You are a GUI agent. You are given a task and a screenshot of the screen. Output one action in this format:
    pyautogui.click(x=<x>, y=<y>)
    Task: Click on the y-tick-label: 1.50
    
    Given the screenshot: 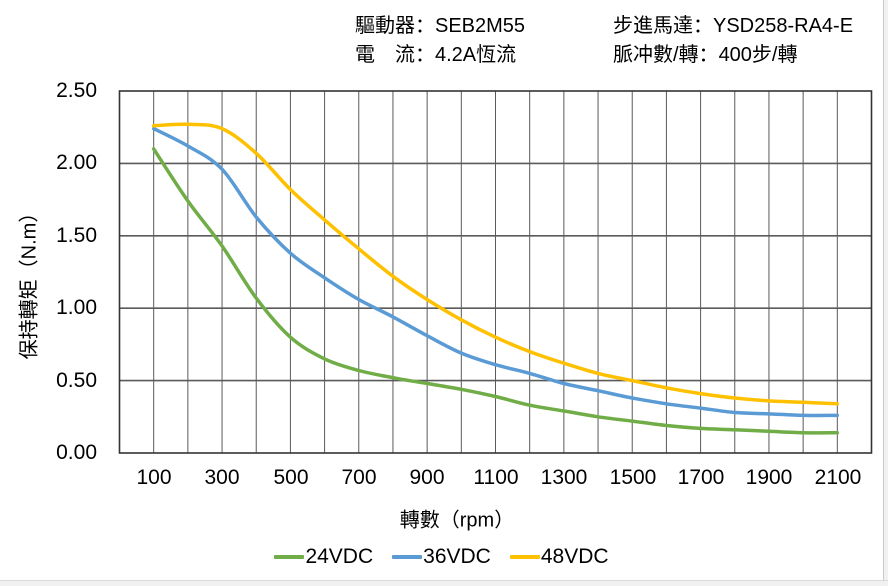 What is the action you would take?
    pyautogui.click(x=76, y=235)
    